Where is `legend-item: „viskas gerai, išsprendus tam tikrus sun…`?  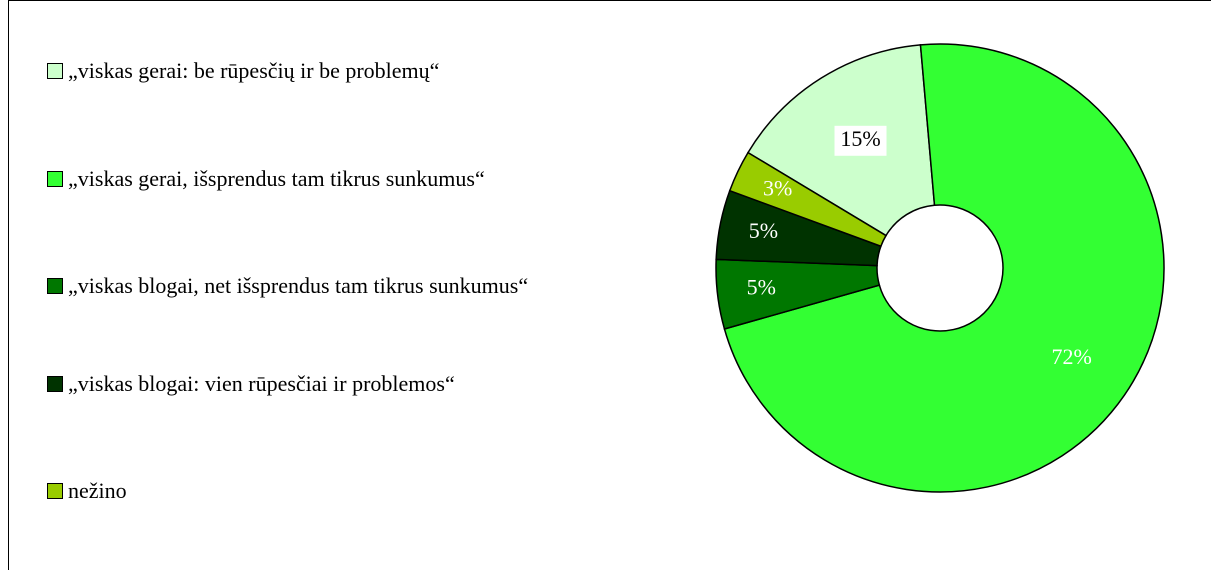
legend-item: „viskas gerai, išsprendus tam tikrus sun… is located at coordinates (337, 178).